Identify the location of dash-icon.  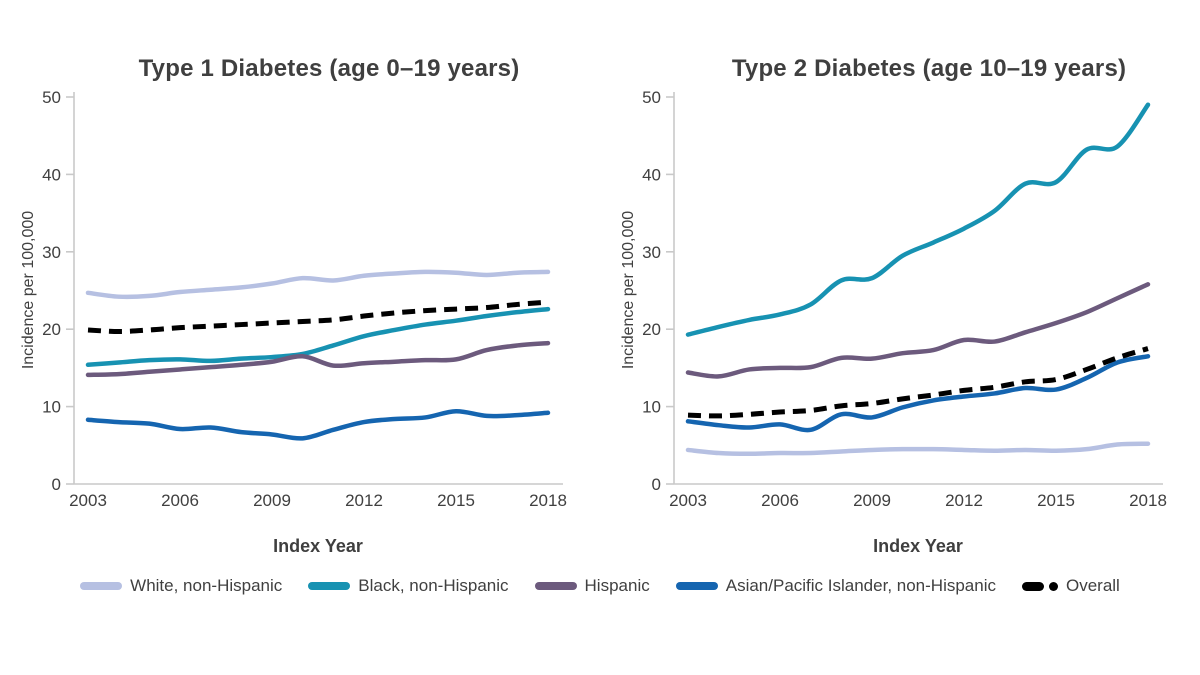
(1032, 586).